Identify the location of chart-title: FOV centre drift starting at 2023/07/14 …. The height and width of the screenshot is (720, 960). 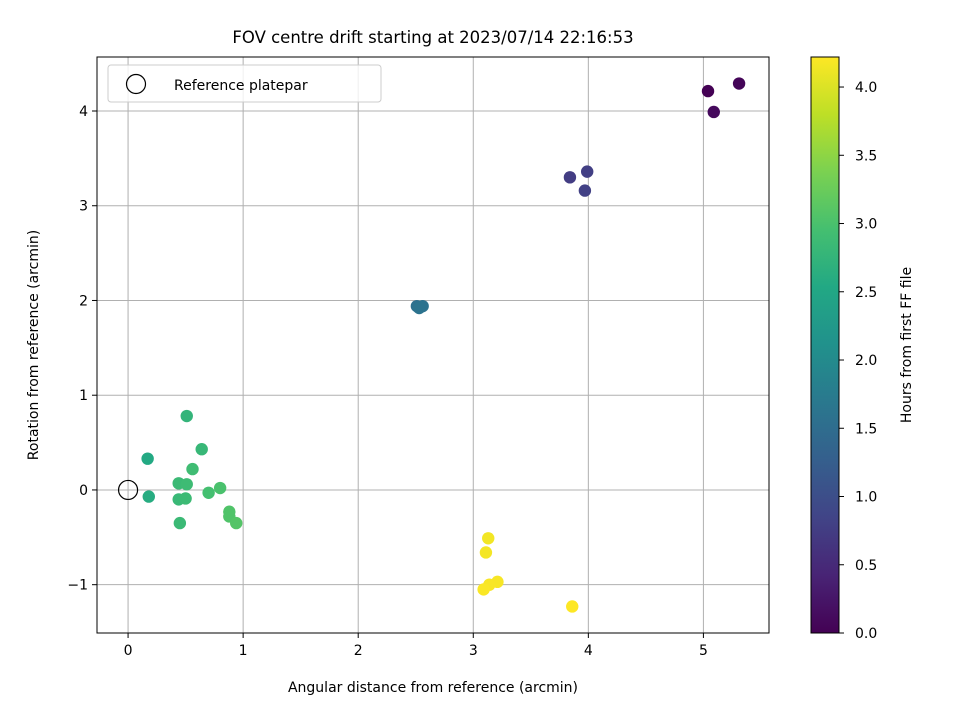
(432, 37).